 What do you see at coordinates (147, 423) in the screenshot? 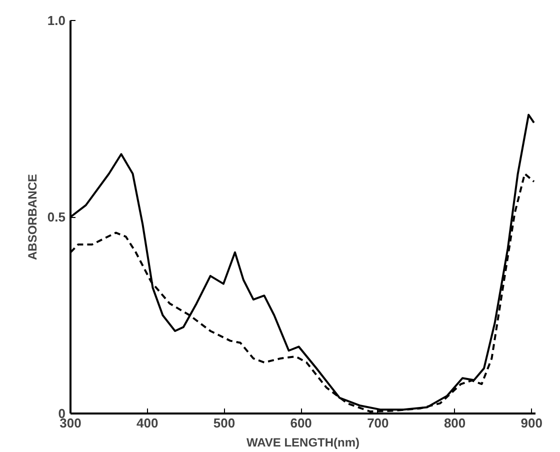
I see `x-tick-label: 400` at bounding box center [147, 423].